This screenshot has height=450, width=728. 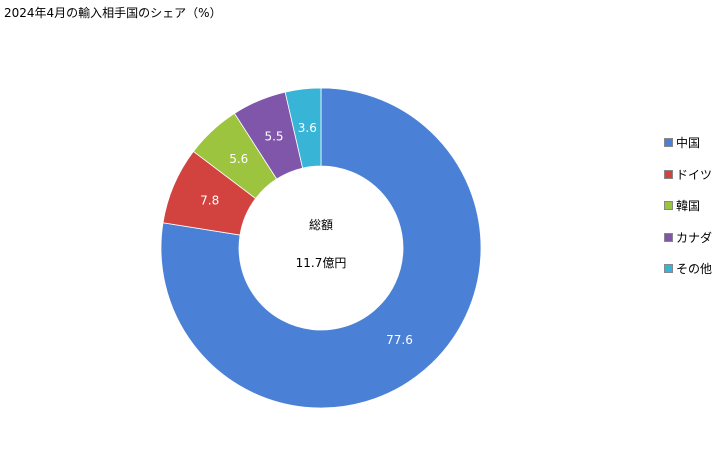 I want to click on center-value: 11.7億円, so click(x=321, y=263).